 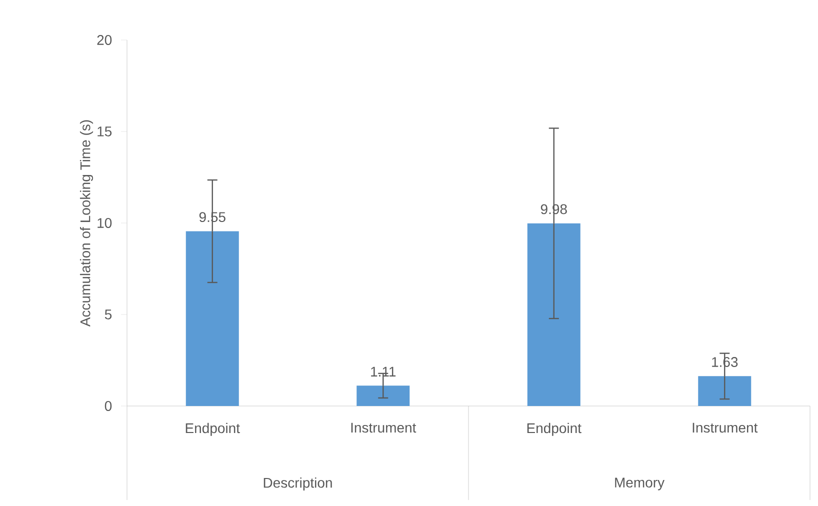 What do you see at coordinates (105, 131) in the screenshot?
I see `y-tick-label: 15` at bounding box center [105, 131].